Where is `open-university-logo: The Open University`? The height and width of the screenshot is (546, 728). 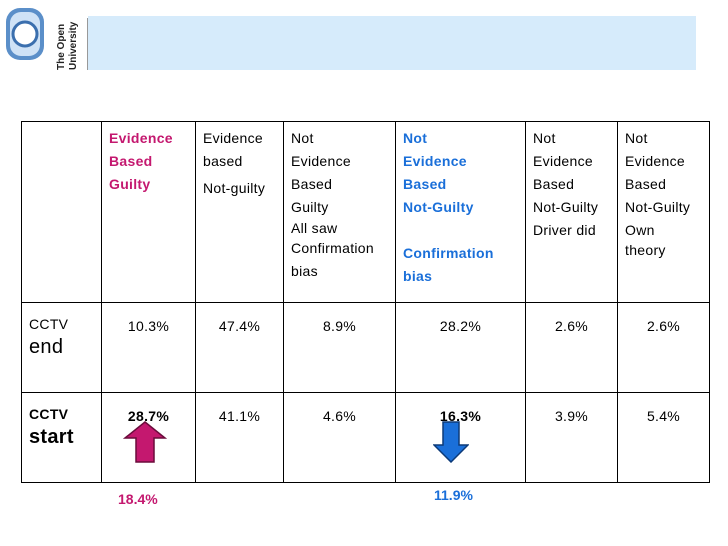
open-university-logo: The Open University is located at coordinates (43, 36).